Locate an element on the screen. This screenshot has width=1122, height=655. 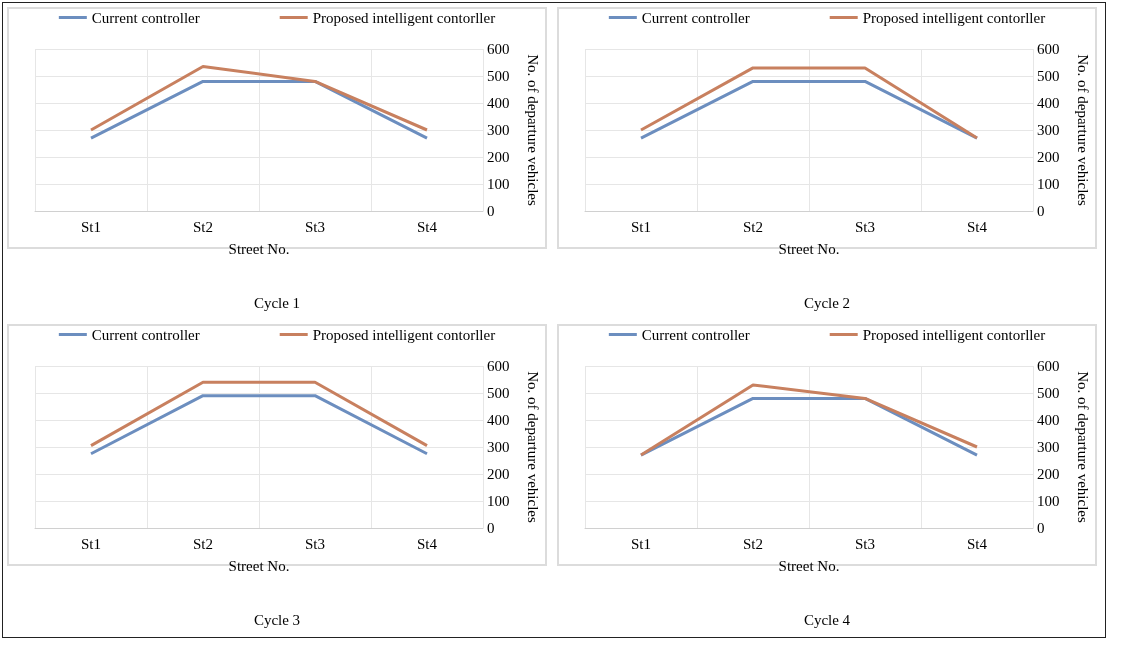
text: Cycle 3 is located at coordinates (277, 619).